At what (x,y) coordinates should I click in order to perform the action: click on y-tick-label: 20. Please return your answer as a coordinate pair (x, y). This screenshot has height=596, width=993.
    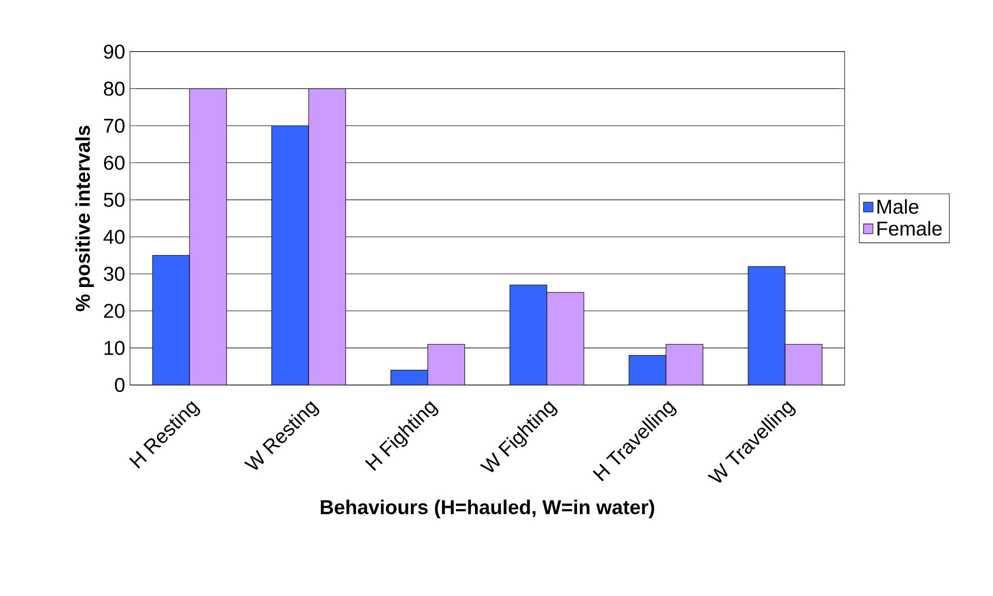
    Looking at the image, I should click on (114, 311).